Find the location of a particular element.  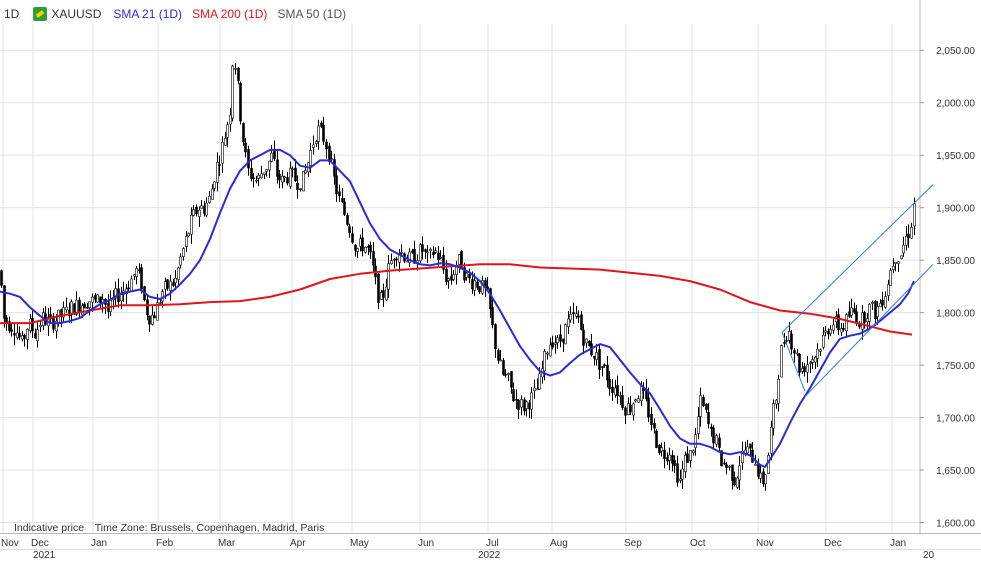

y-tick-label: 1,750.00 is located at coordinates (955, 366).